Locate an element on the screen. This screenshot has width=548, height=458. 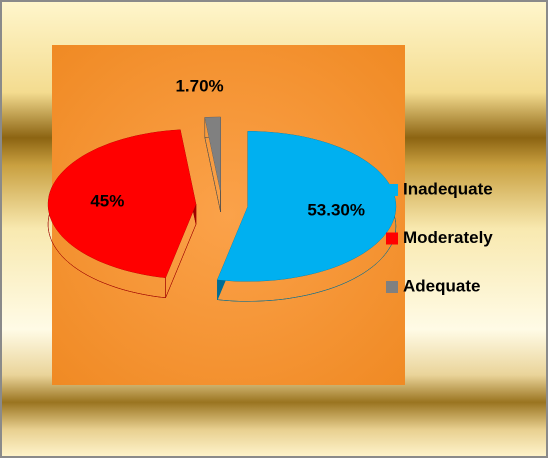
legend-label: Moderately is located at coordinates (448, 237).